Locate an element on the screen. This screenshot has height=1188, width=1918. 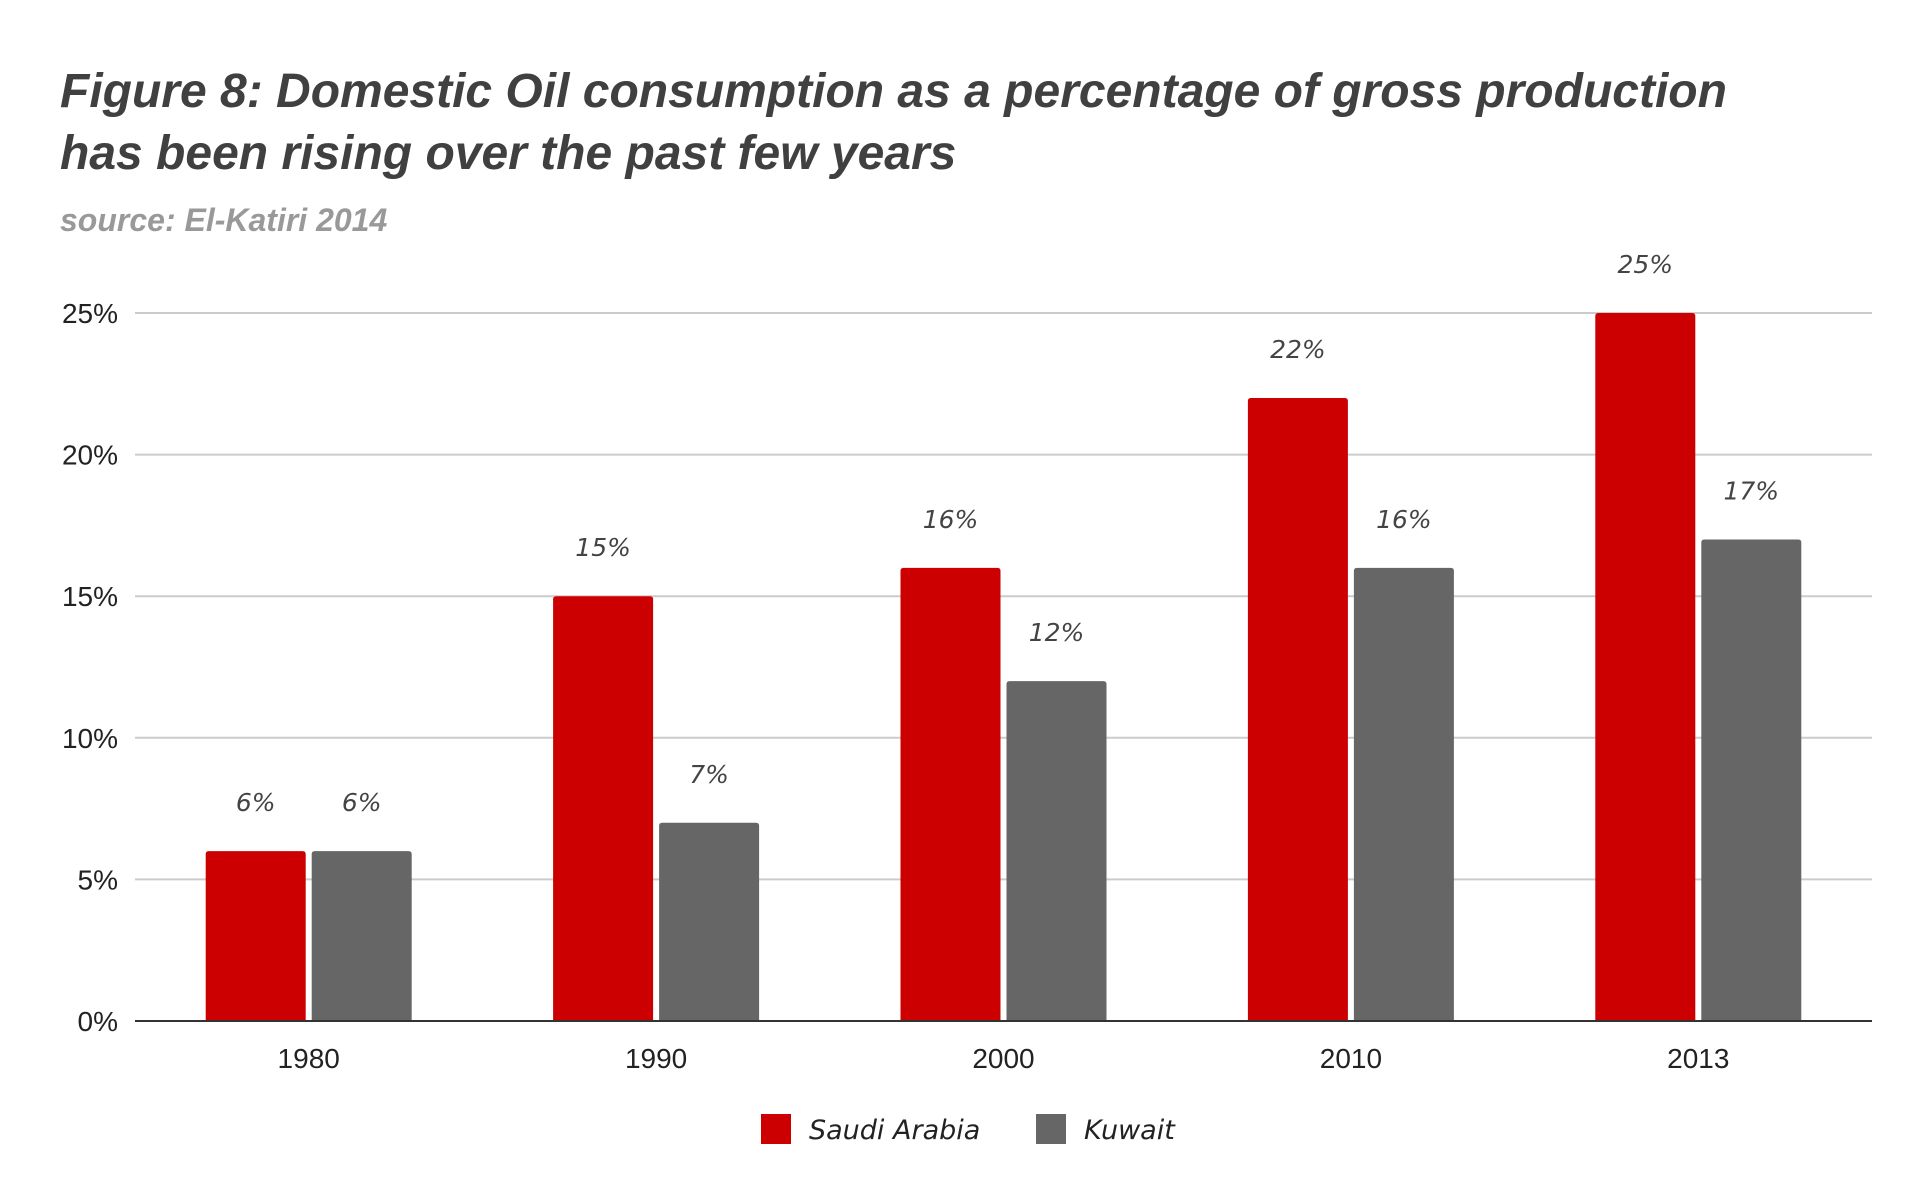
data-label-saudi-arabia-2013: 25% is located at coordinates (1646, 264).